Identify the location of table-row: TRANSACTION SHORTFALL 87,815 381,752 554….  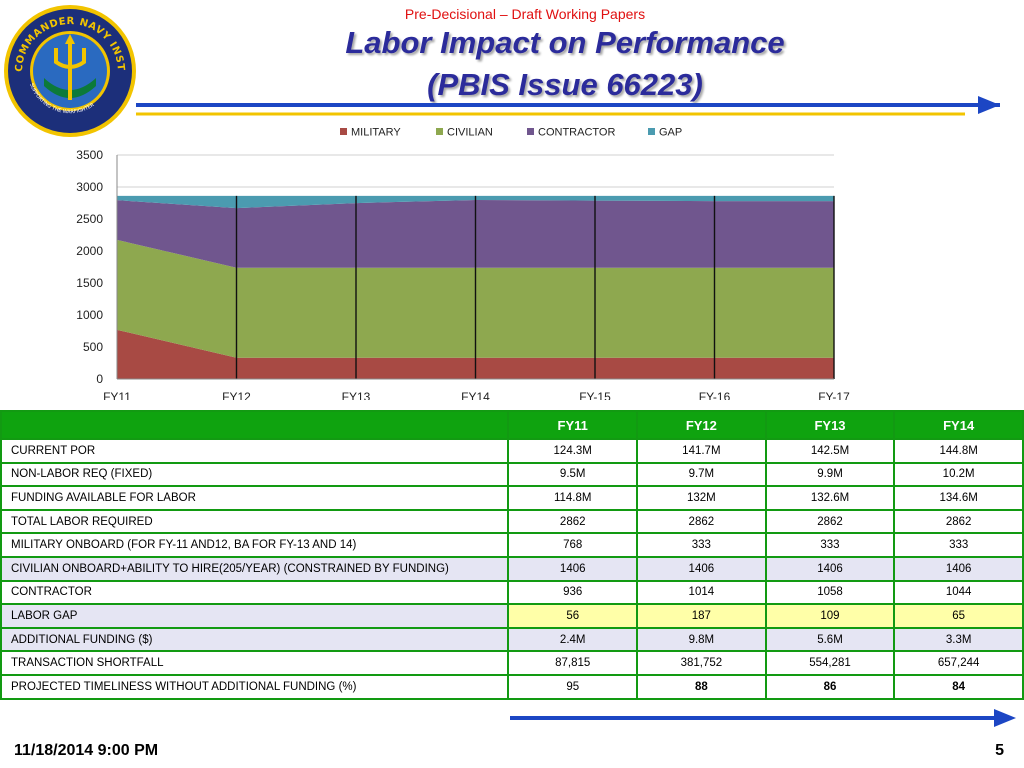
(512, 663).